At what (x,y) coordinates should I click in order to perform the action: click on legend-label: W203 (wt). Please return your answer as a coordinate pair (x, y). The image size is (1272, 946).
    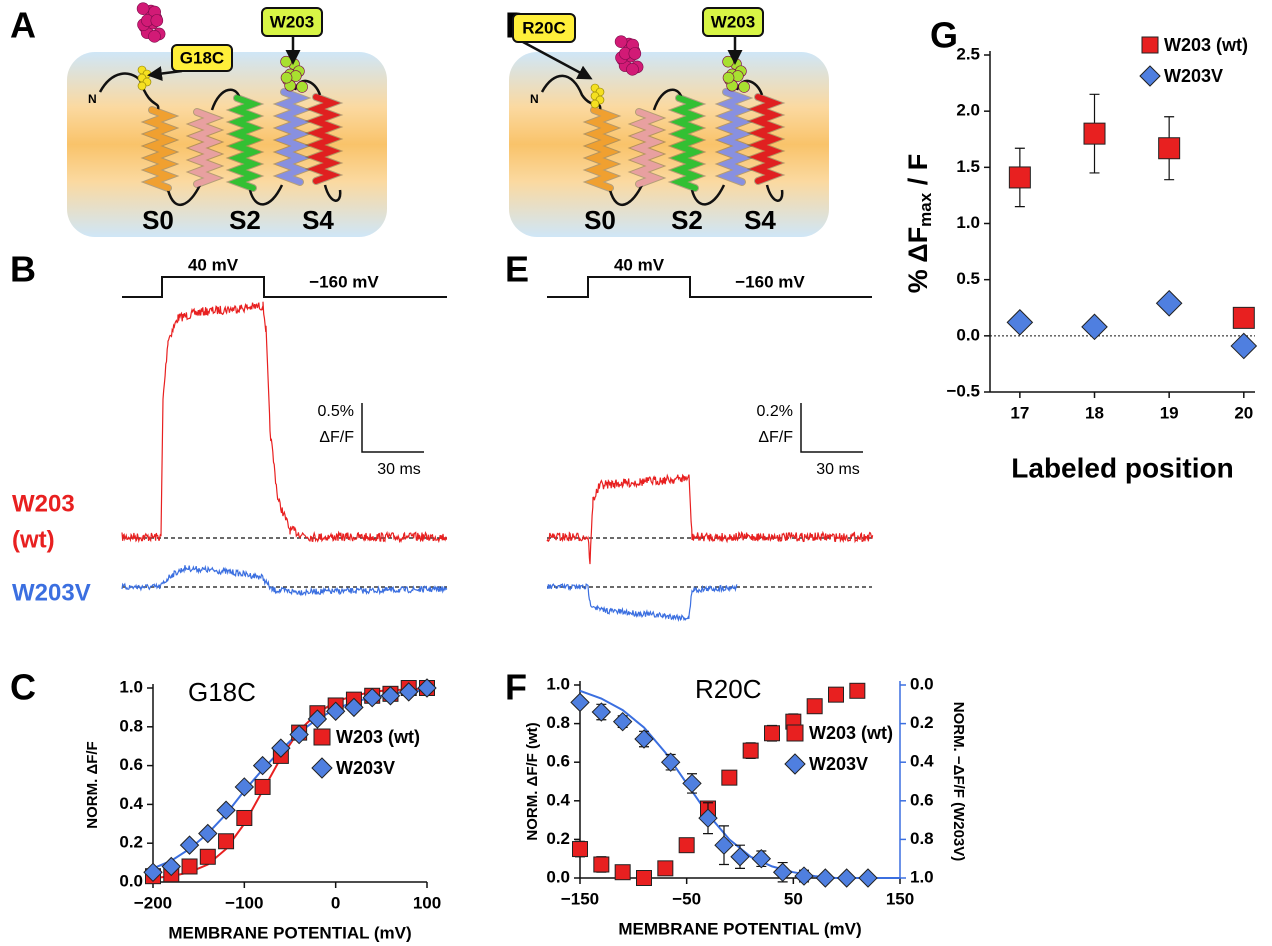
    Looking at the image, I should click on (851, 733).